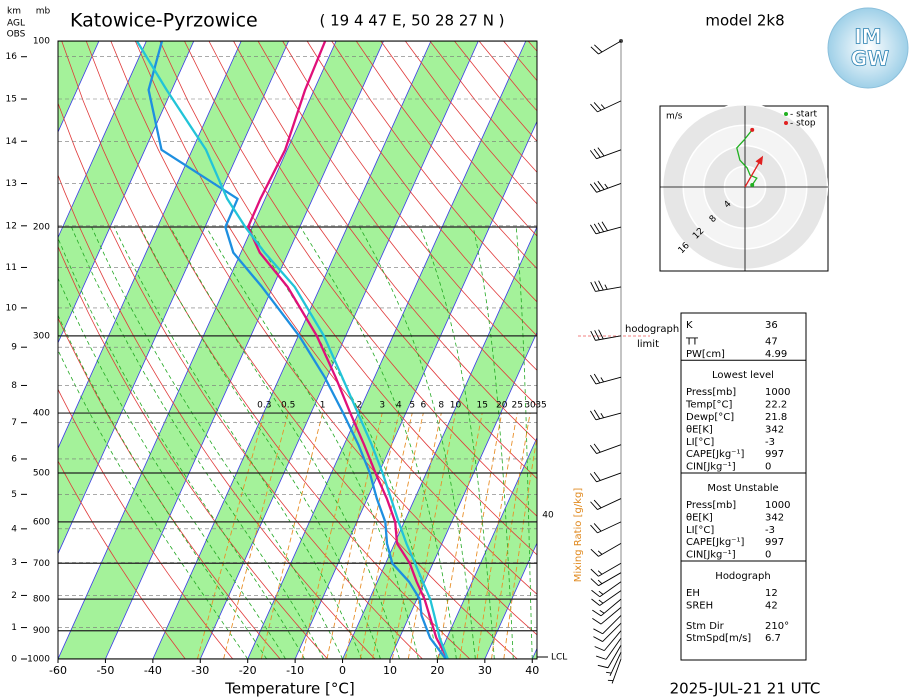 The width and height of the screenshot is (910, 700). Describe the element at coordinates (713, 219) in the screenshot. I see `hodograph-ring-label: 8` at that location.